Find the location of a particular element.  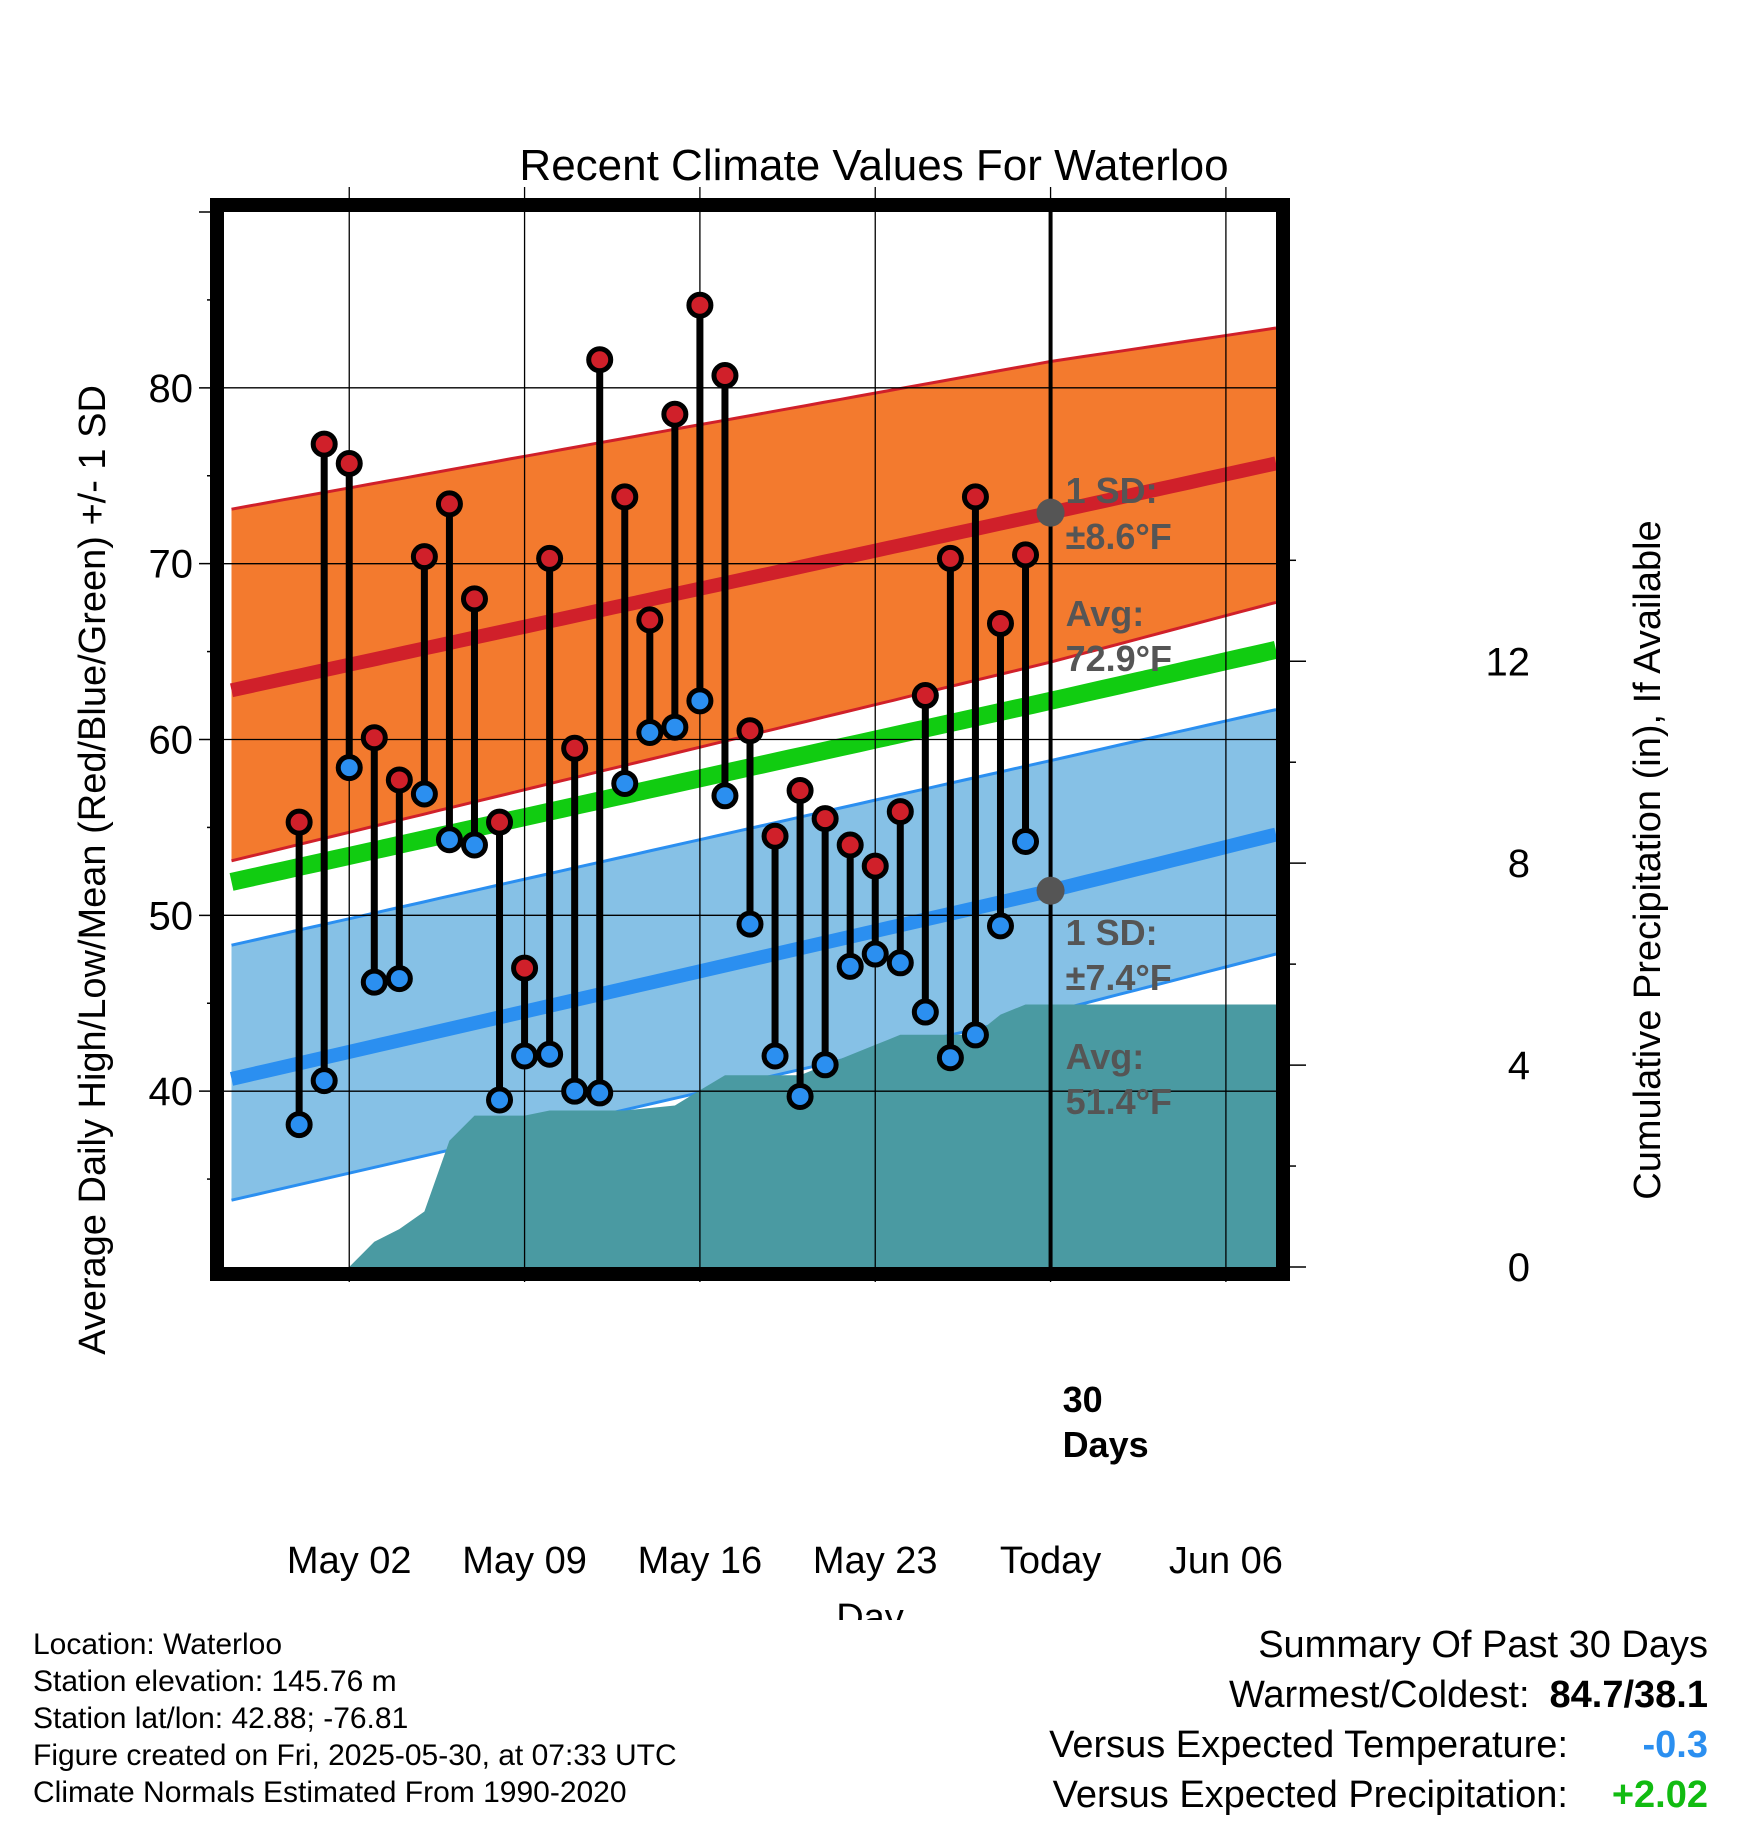

high-avg-label-line2: 72.9°F is located at coordinates (1119, 658).